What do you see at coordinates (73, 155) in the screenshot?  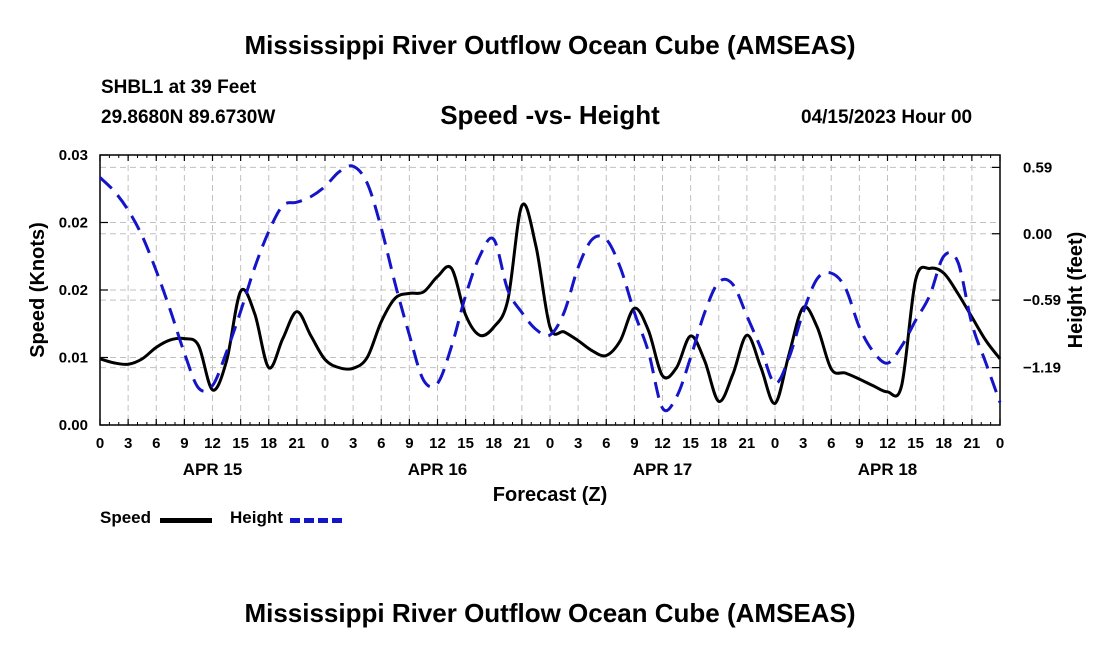 I see `y-tick-label: 0.03` at bounding box center [73, 155].